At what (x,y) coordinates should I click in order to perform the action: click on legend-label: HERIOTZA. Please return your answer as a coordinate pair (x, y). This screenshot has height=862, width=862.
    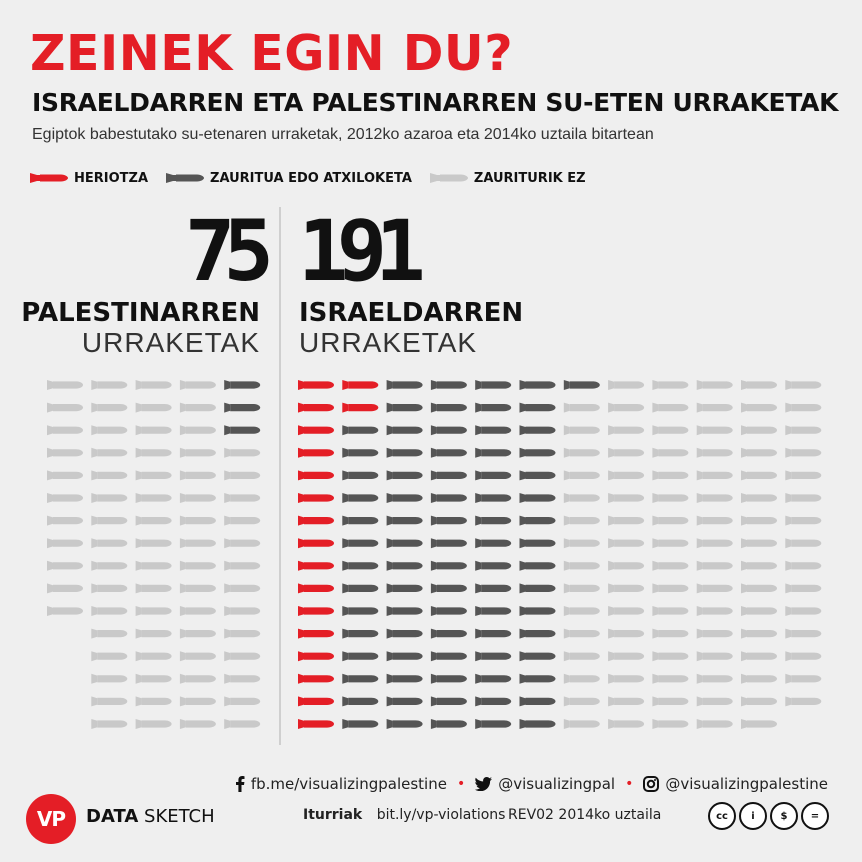
    Looking at the image, I should click on (111, 178).